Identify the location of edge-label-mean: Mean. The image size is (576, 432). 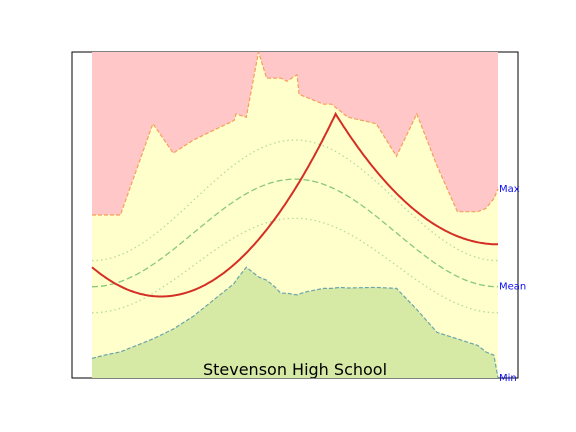
(512, 287).